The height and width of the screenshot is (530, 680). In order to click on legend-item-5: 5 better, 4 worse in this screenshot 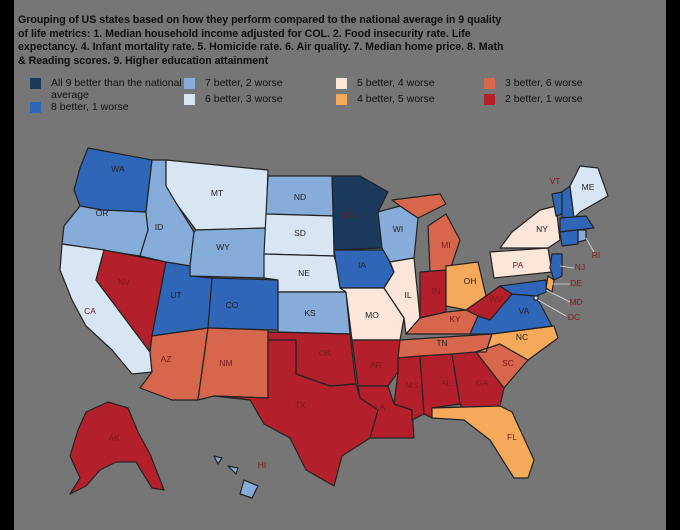, I will do `click(385, 83)`.